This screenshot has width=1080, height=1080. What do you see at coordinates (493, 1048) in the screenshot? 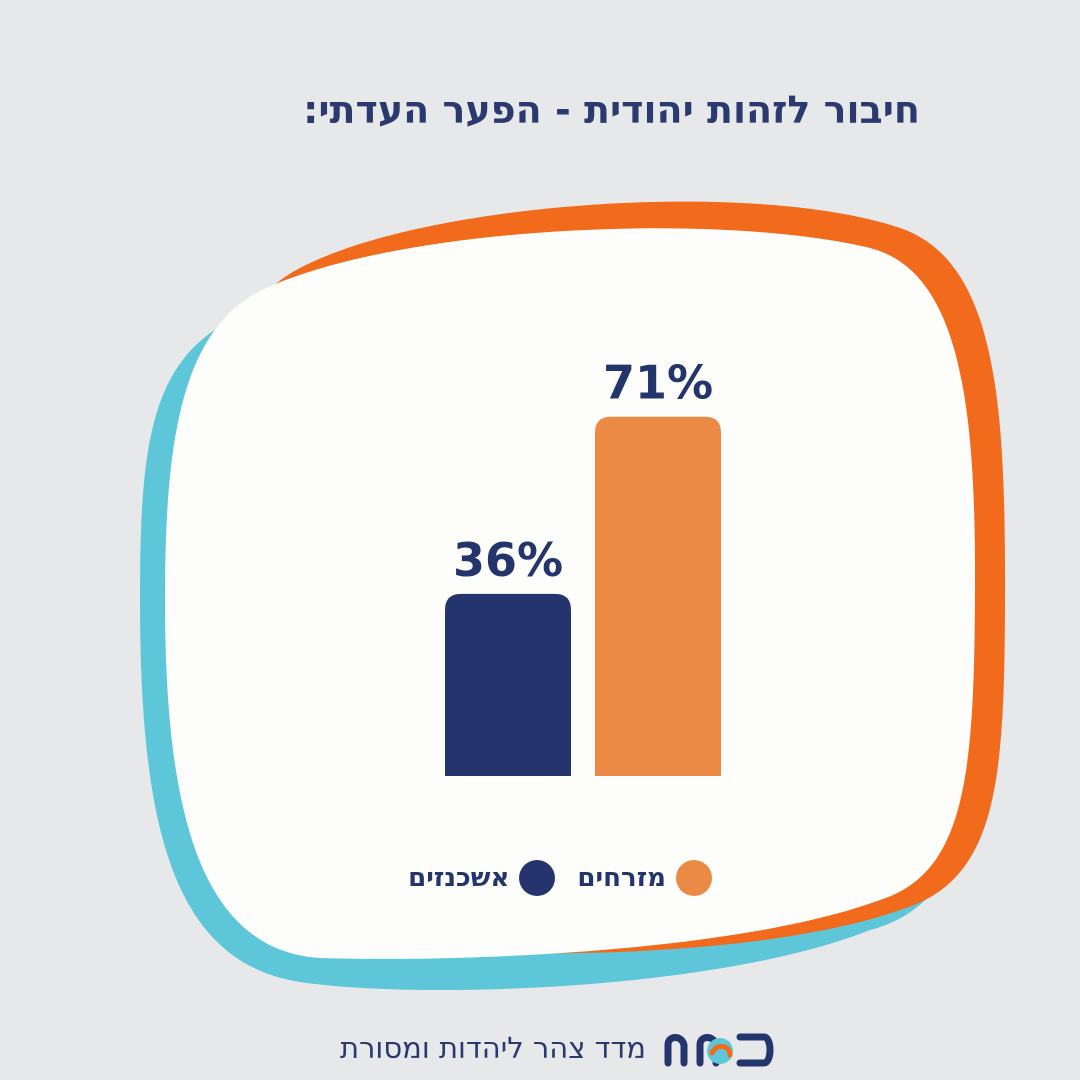
I see `footer-text: מדד צהר ליהדות ומסורת` at bounding box center [493, 1048].